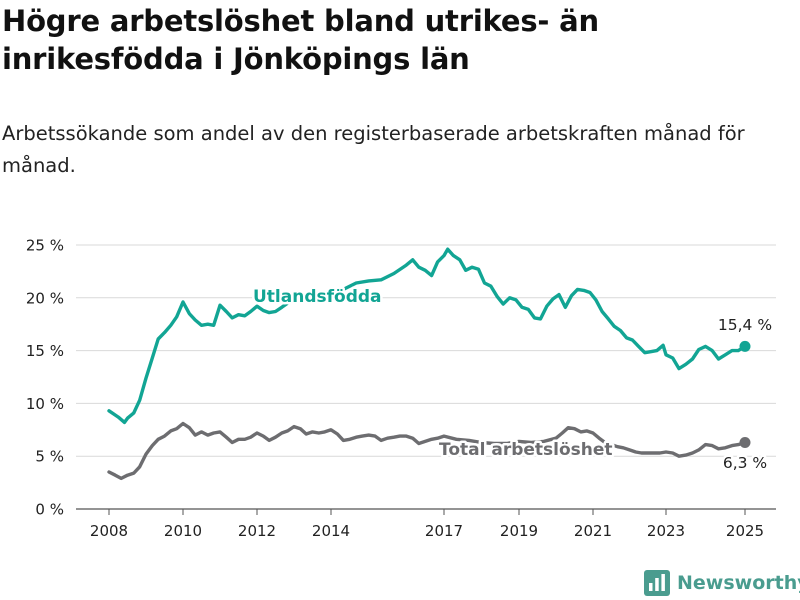  Describe the element at coordinates (738, 583) in the screenshot. I see `brand-name: Newsworthy` at that location.